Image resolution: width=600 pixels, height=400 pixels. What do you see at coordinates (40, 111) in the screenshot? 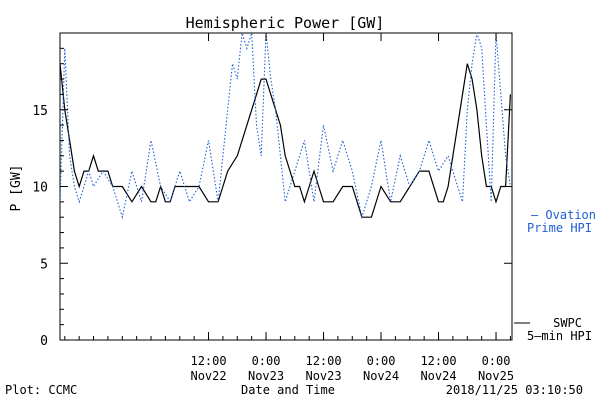
I see `y-tick-label: 15` at bounding box center [40, 111].